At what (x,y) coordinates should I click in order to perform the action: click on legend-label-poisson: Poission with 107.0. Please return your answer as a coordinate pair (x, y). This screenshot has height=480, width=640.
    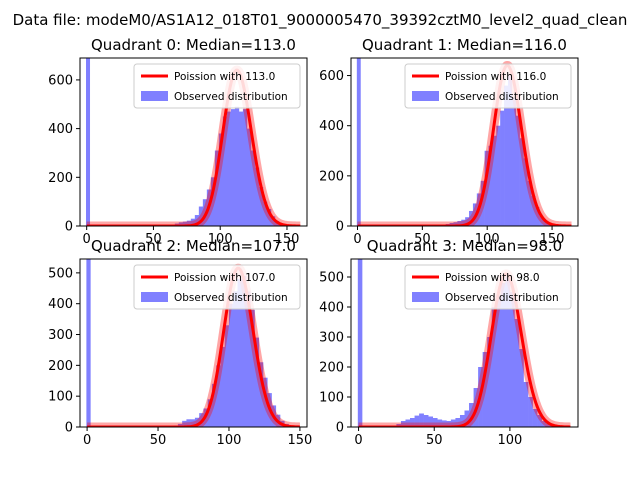
    Looking at the image, I should click on (224, 278).